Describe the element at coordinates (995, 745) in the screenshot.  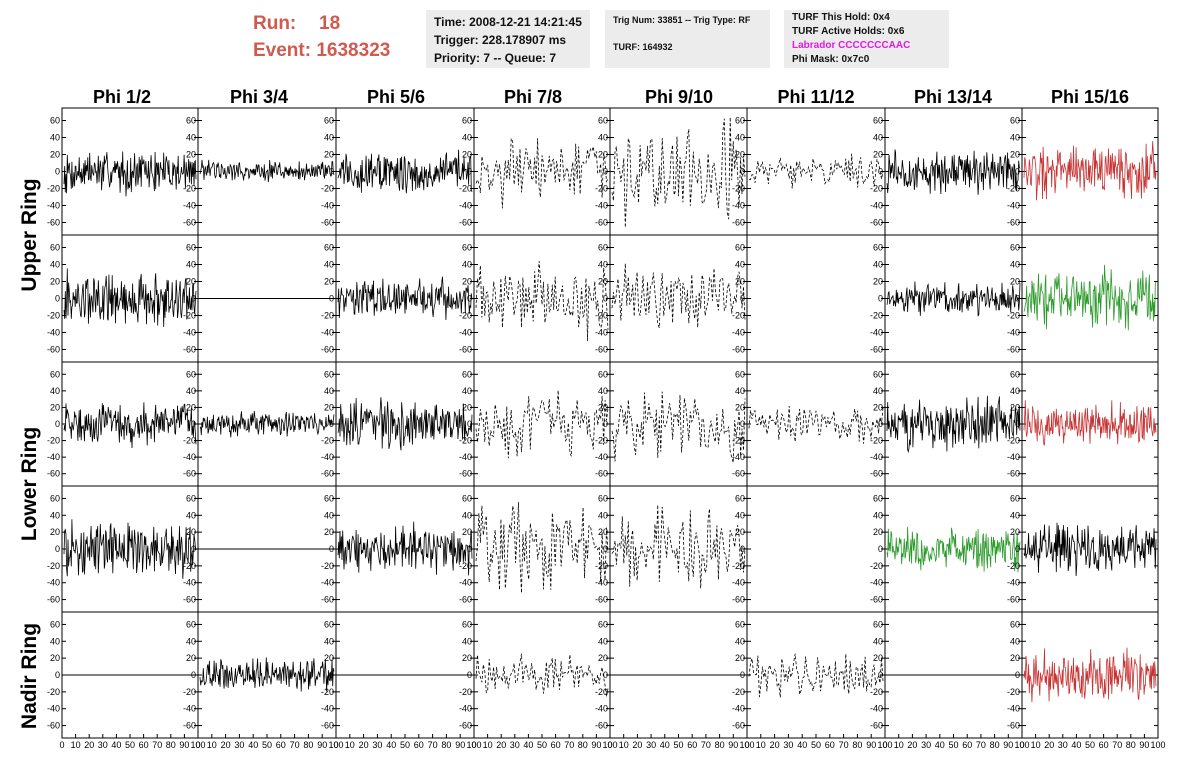
I see `x-tick-label: 80` at that location.